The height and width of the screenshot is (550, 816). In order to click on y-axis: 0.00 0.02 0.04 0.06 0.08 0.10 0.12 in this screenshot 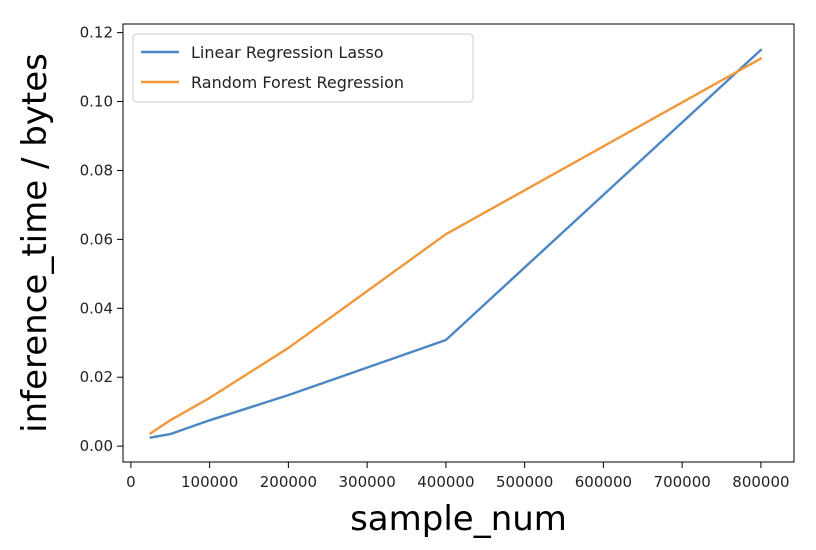, I will do `click(101, 239)`.